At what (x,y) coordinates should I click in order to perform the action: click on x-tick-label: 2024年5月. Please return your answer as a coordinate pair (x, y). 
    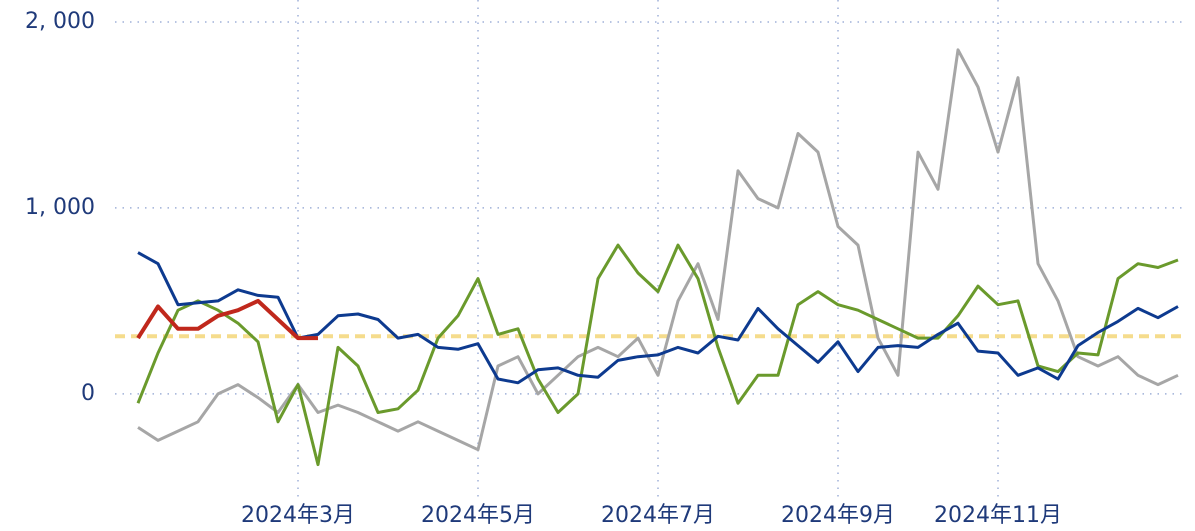
    Looking at the image, I should click on (478, 515).